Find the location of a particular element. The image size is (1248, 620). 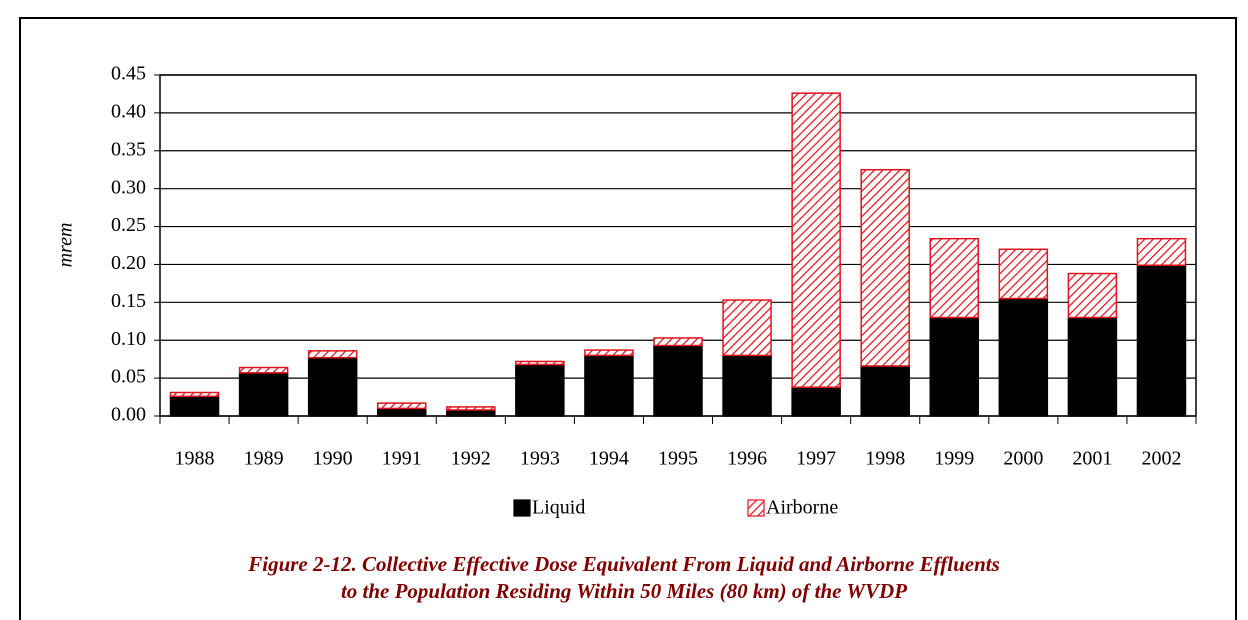

legend-label: Airborne is located at coordinates (802, 508).